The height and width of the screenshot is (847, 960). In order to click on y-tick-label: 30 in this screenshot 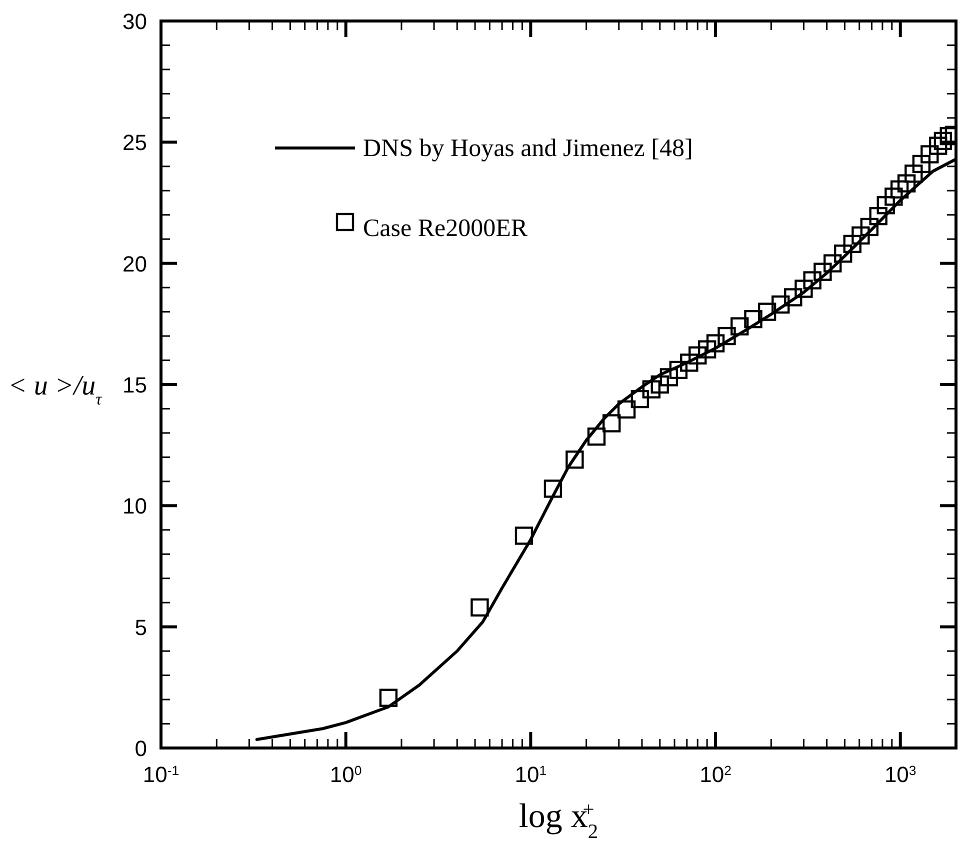, I will do `click(134, 21)`.